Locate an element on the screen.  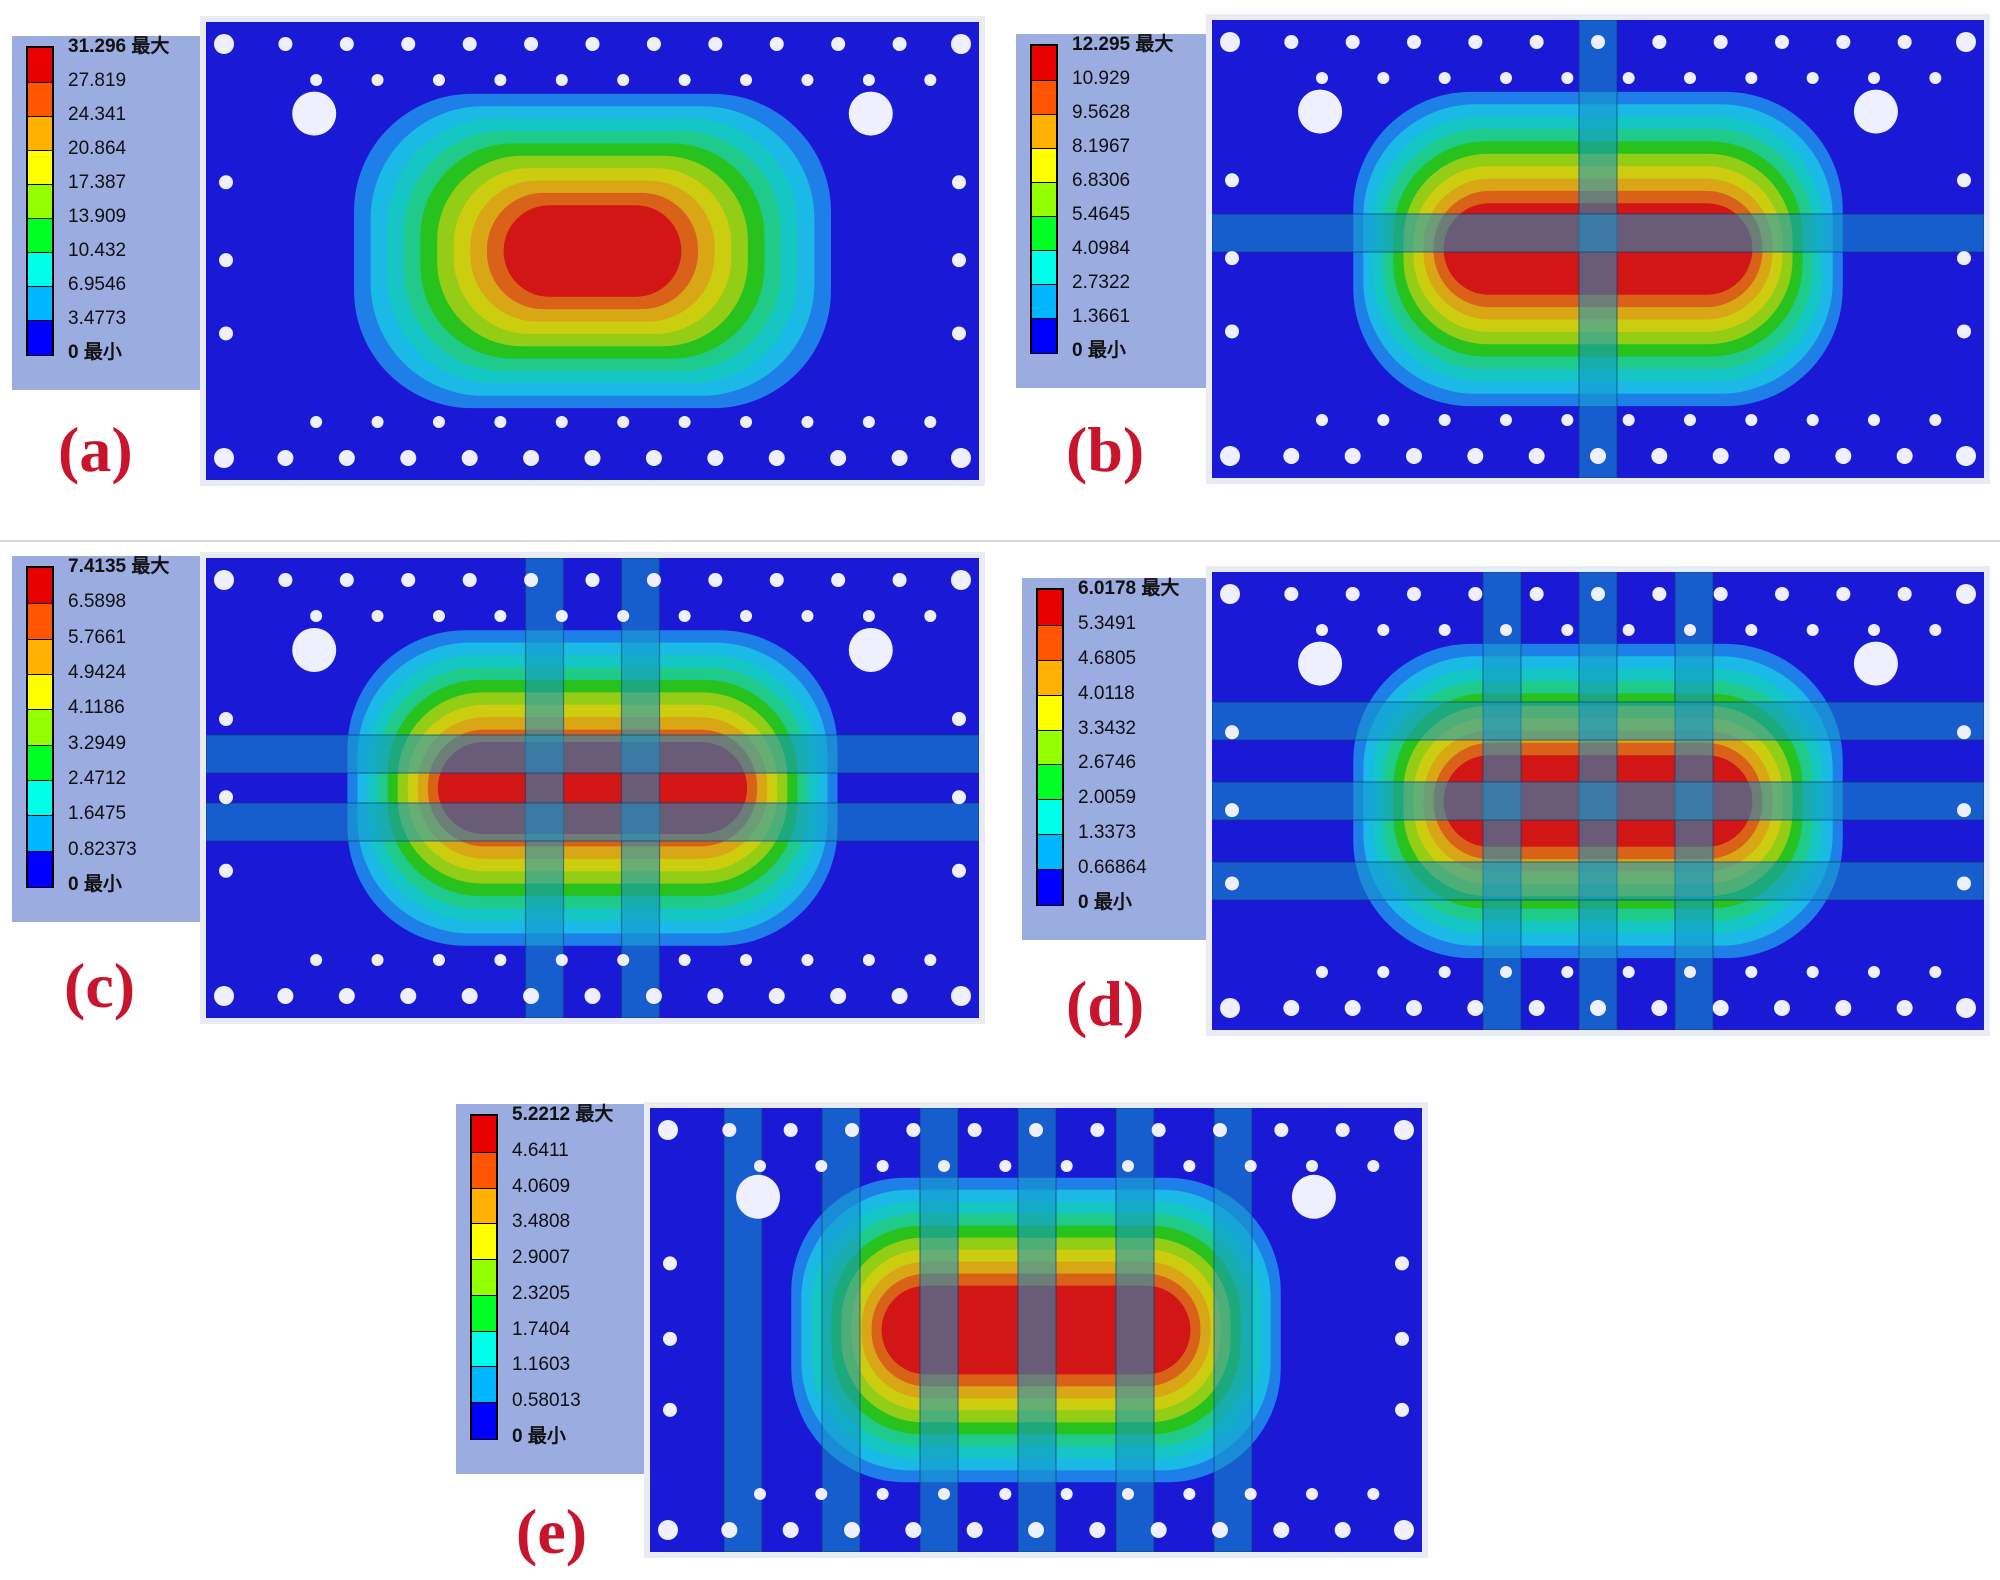
row-divider-top is located at coordinates (1000, 541).